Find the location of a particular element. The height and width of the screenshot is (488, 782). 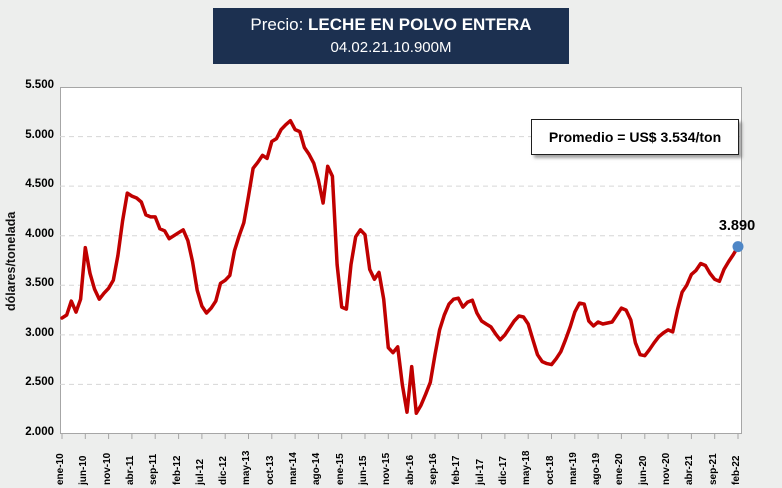

y-tick-label: 5.500 is located at coordinates (39, 85).